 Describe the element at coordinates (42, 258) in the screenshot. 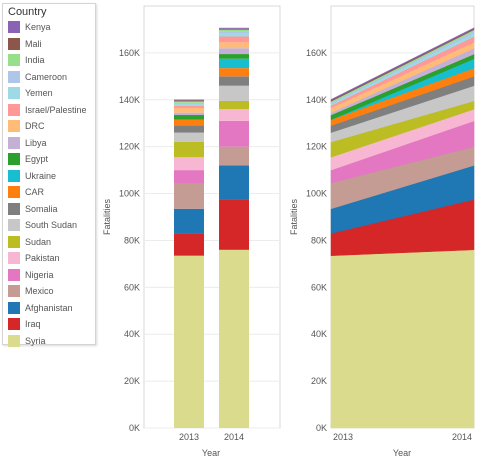

I see `legend-label: Pakistan` at that location.